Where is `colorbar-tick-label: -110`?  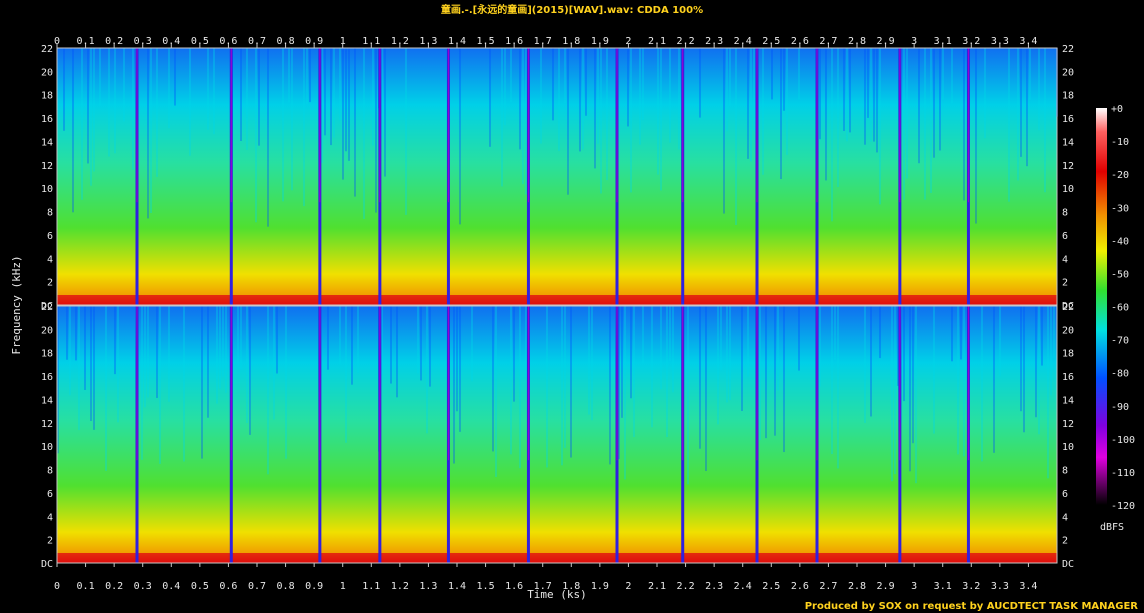 colorbar-tick-label: -110 is located at coordinates (1123, 473).